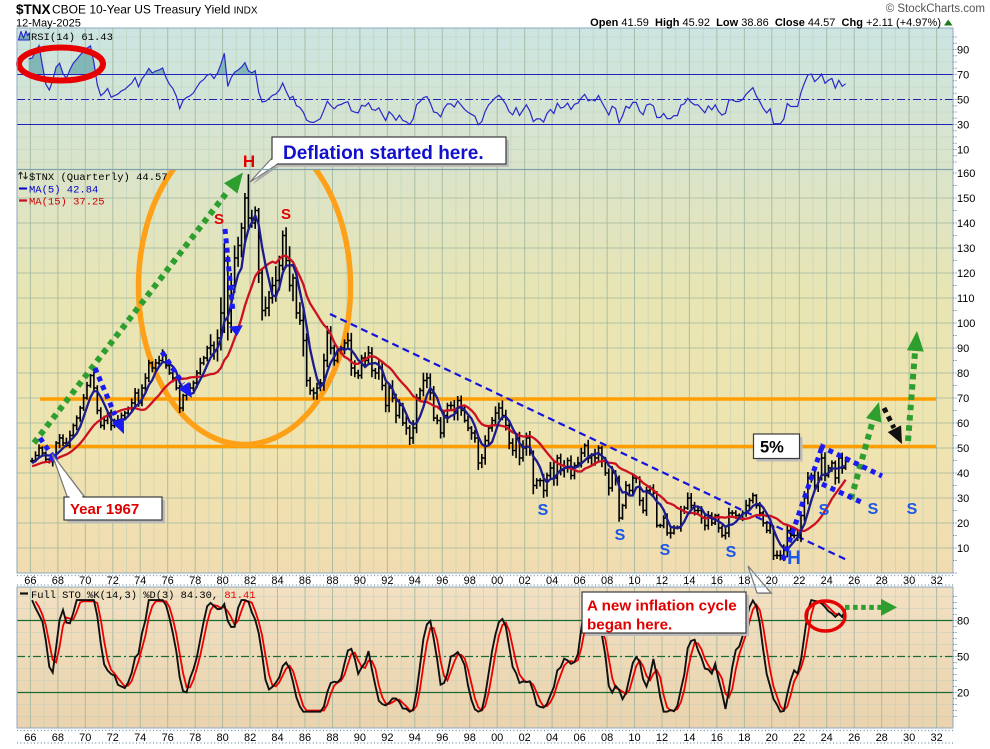  What do you see at coordinates (966, 299) in the screenshot?
I see `svg-text: 110` at bounding box center [966, 299].